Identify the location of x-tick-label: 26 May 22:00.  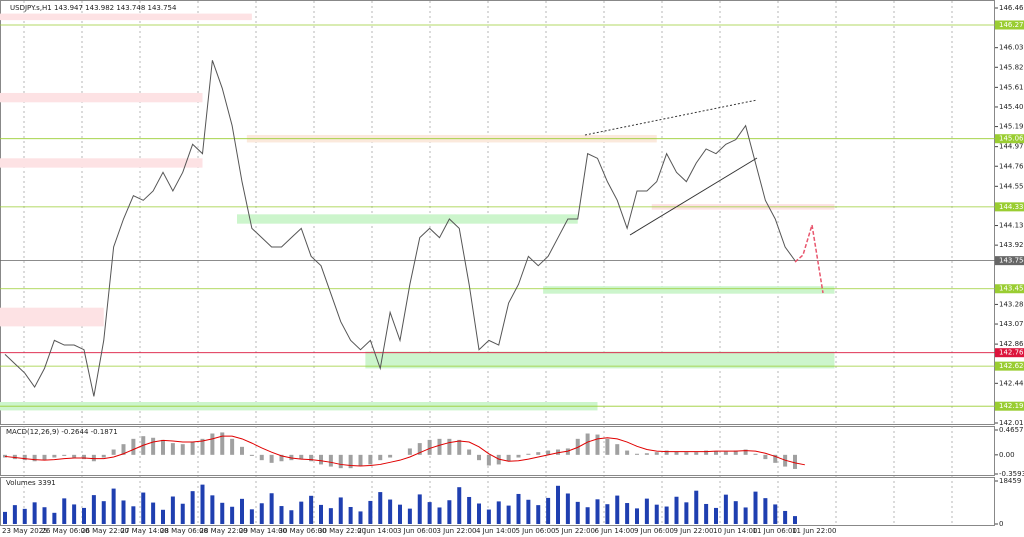
(105, 531).